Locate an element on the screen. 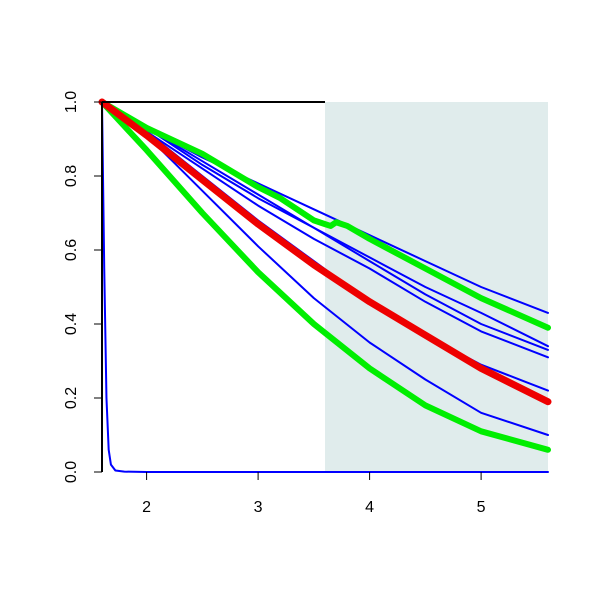 This screenshot has height=600, width=600. y-tick-label: 0.8 is located at coordinates (71, 176).